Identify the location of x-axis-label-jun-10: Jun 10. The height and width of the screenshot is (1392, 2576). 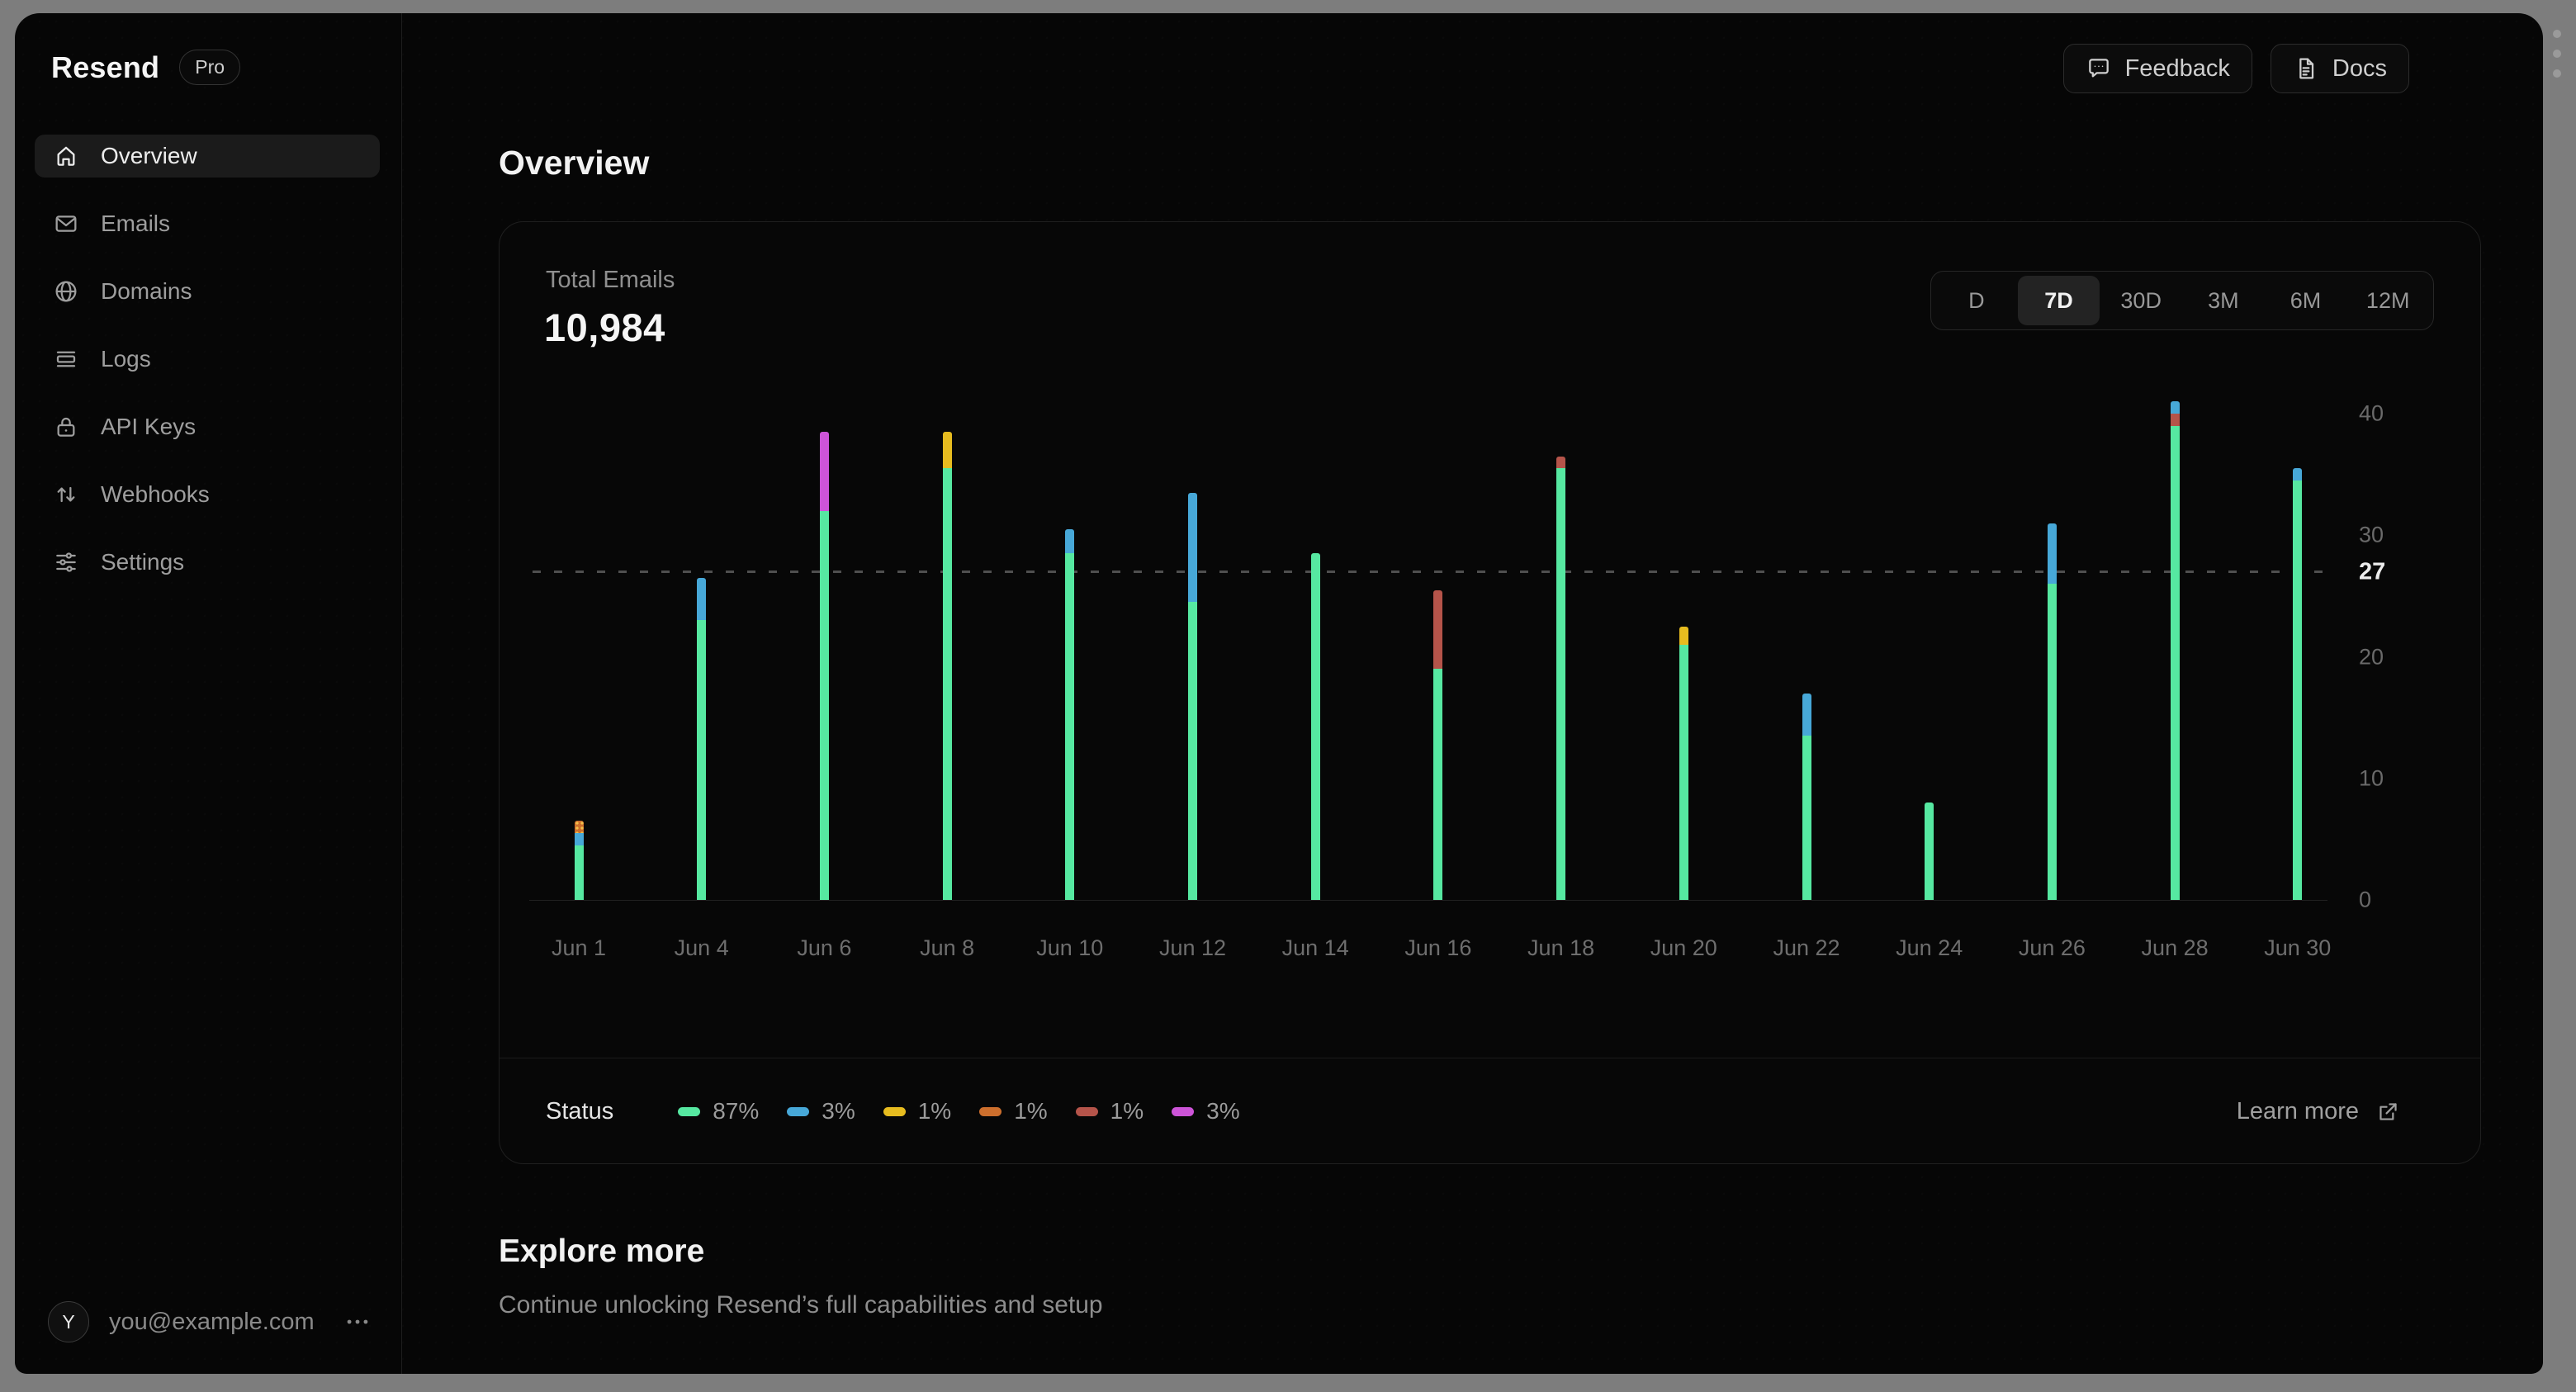
(1070, 947).